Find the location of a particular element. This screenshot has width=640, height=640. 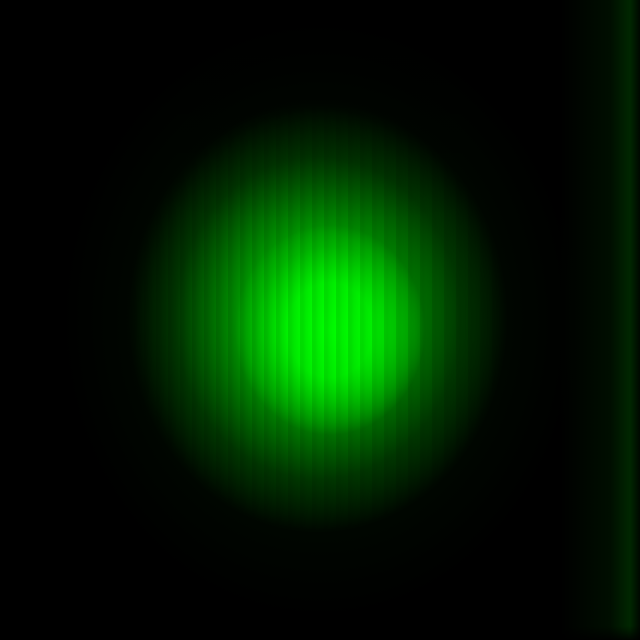

bottom-strip is located at coordinates (320, 633).